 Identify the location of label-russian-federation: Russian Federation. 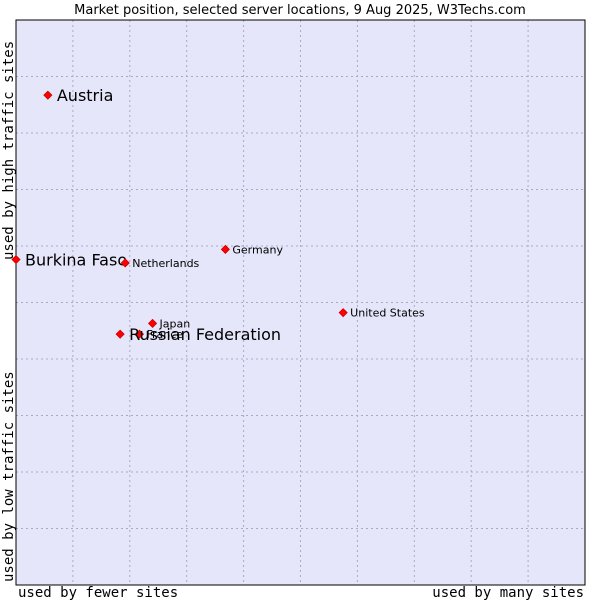
(205, 334).